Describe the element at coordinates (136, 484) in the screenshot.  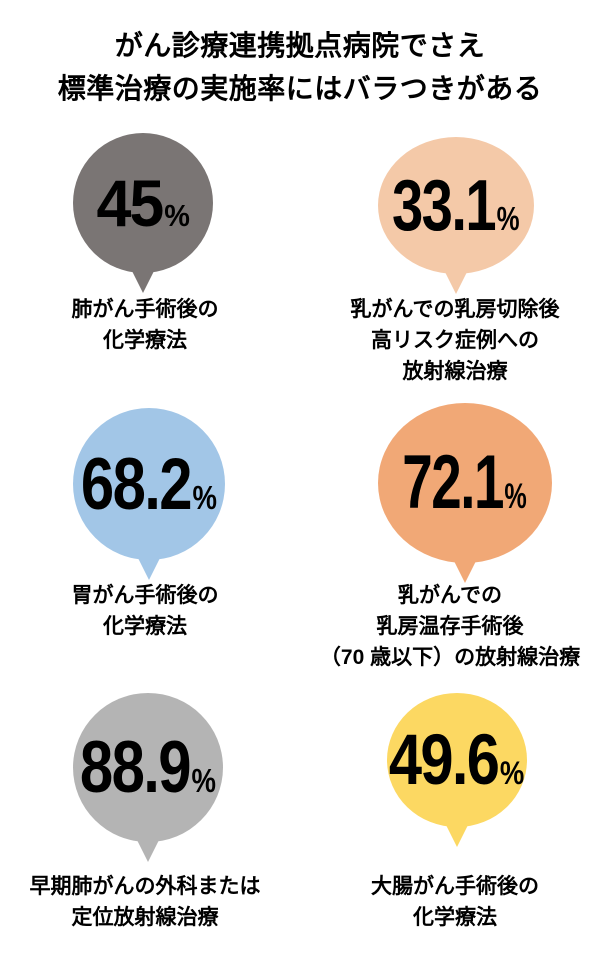
I see `percentage-value: 68.2` at that location.